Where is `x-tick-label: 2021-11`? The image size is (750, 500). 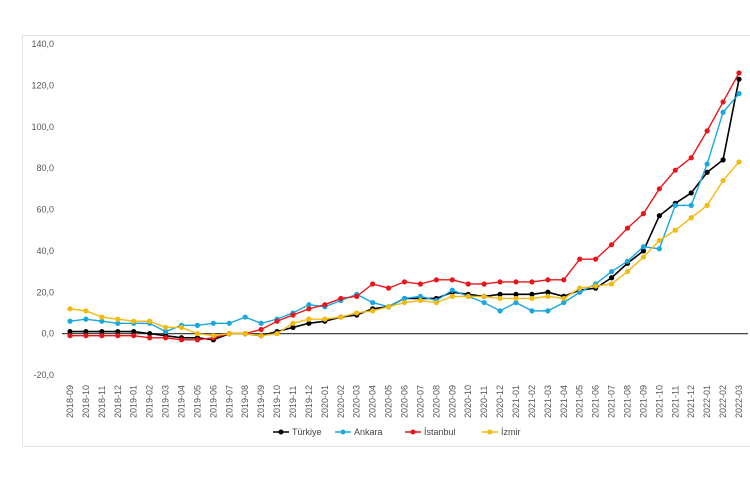 x-tick-label: 2021-11 is located at coordinates (675, 402).